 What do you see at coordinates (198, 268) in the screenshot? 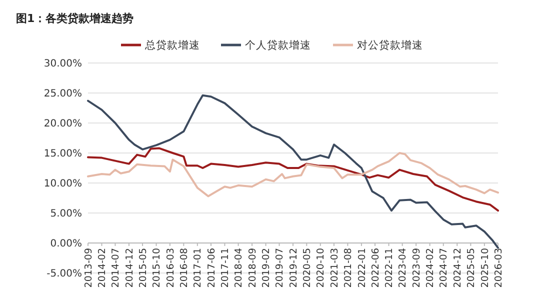
I see `x-tick-label: 2017-01` at bounding box center [198, 268].